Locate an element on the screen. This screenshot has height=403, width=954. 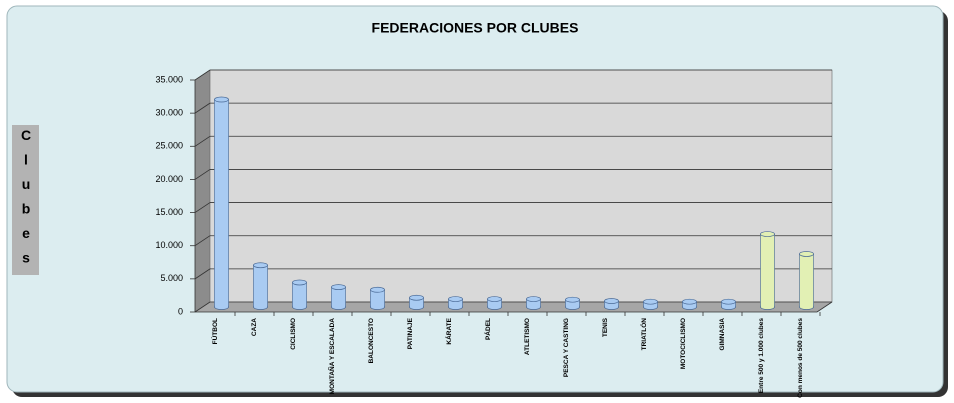
x-tick-label: FÚTBOL is located at coordinates (214, 331).